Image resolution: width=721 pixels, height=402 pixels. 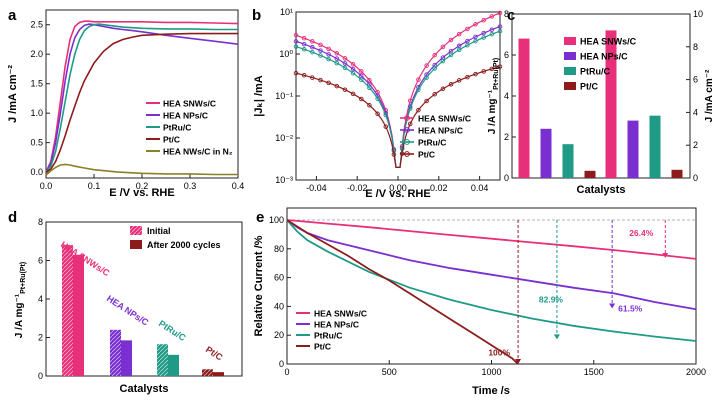 I want to click on panel-c-bars, so click(x=600, y=104).